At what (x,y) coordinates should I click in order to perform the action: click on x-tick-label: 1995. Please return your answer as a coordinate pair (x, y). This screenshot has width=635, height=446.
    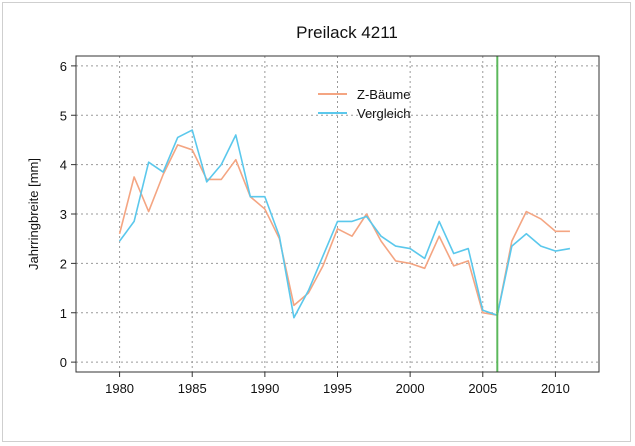
    Looking at the image, I should click on (337, 388).